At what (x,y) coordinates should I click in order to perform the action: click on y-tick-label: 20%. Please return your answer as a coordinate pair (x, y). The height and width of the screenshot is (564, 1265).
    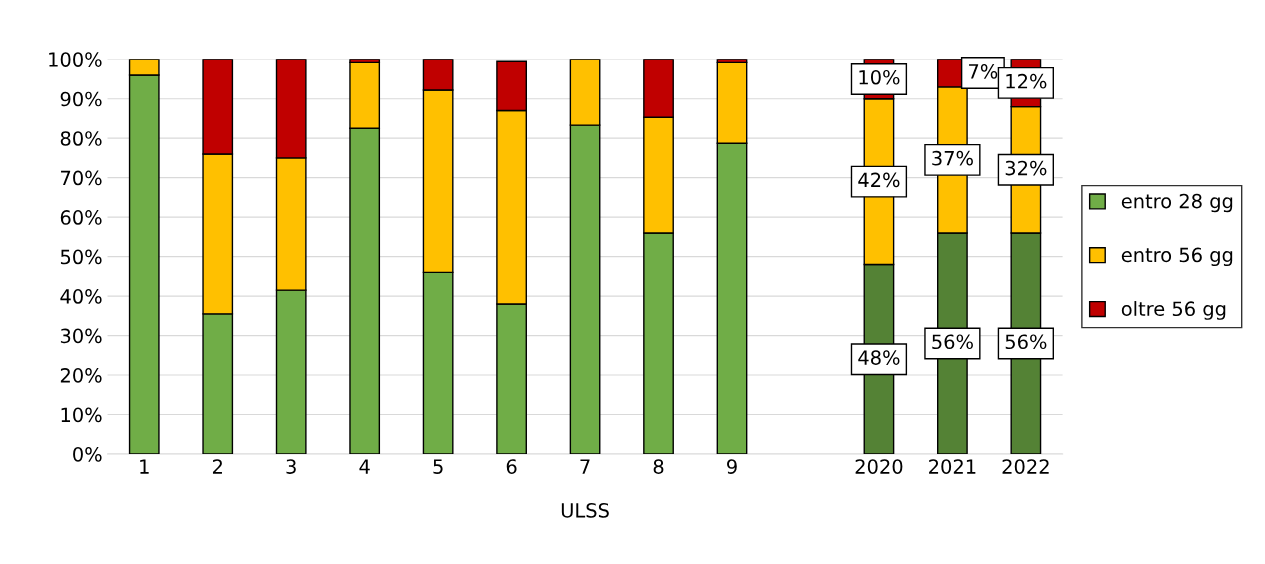
    Looking at the image, I should click on (81, 375).